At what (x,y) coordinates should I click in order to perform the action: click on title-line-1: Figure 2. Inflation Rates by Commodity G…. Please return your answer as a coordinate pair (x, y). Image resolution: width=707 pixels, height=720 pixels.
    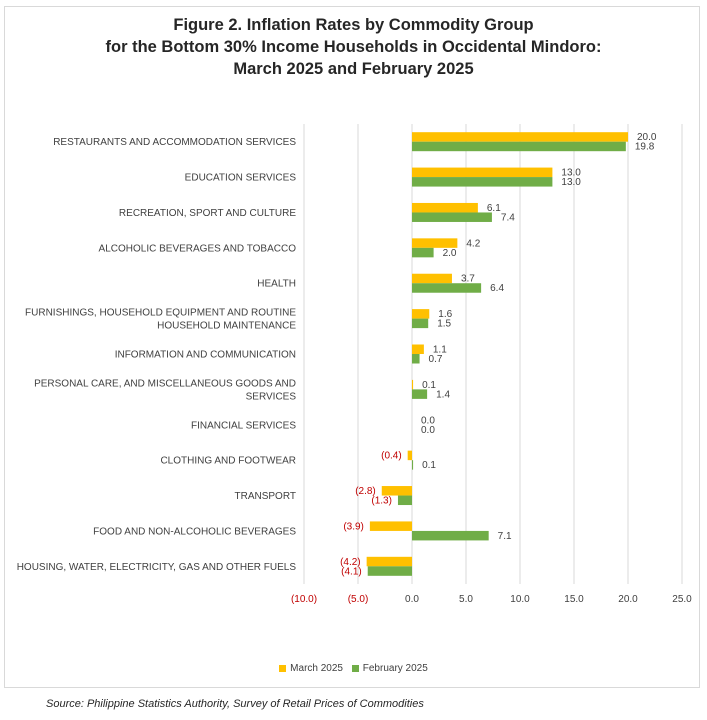
    Looking at the image, I should click on (353, 25).